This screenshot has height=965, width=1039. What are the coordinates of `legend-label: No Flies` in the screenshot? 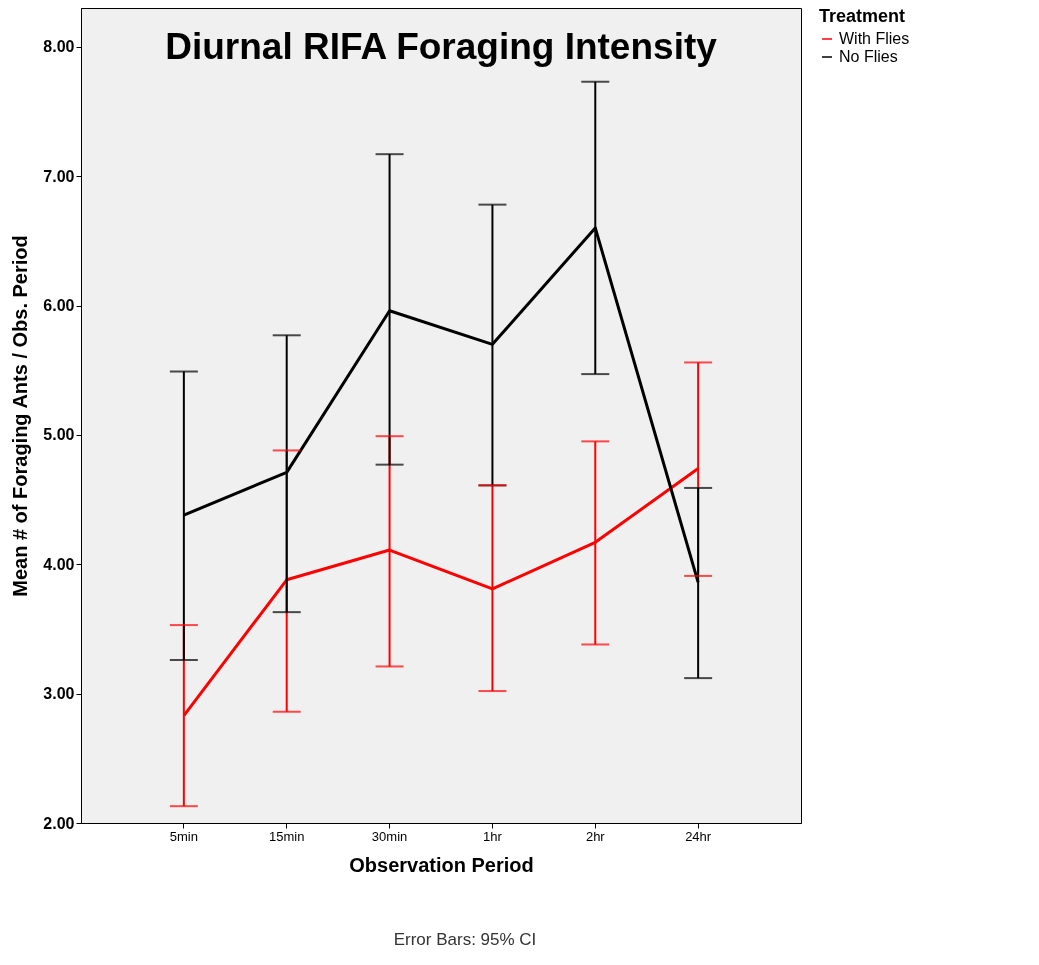 It's located at (868, 56).